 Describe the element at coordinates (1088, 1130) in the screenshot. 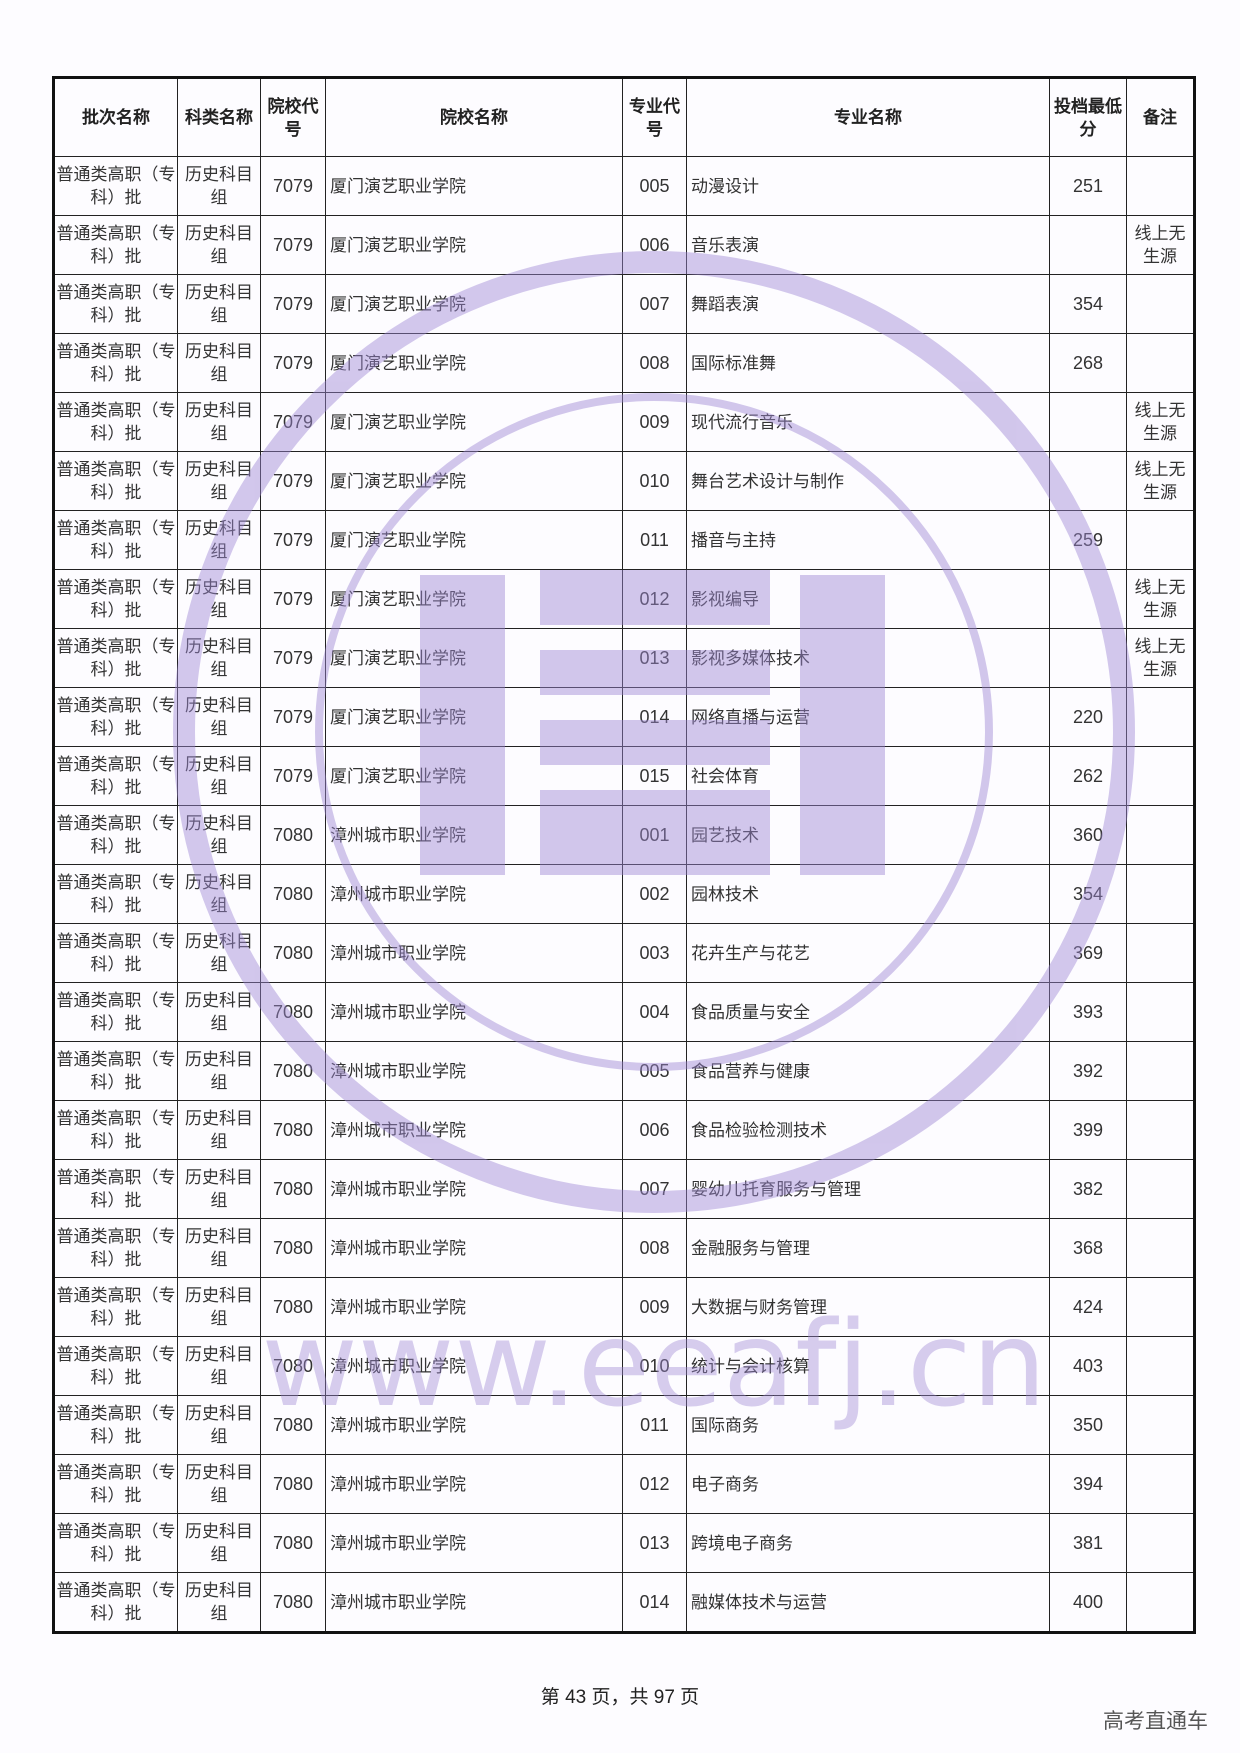

I see `cell-min-score: 399` at that location.